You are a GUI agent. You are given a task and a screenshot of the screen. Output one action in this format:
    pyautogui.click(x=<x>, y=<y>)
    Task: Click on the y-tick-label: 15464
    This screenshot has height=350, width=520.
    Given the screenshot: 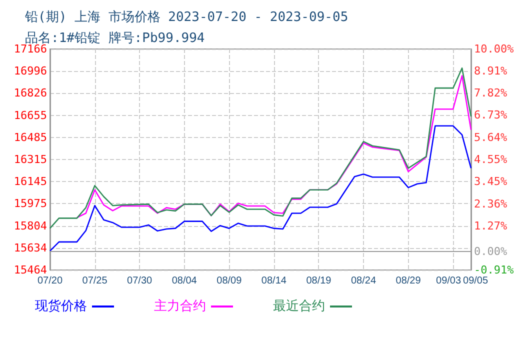 What is the action you would take?
    pyautogui.click(x=31, y=270)
    